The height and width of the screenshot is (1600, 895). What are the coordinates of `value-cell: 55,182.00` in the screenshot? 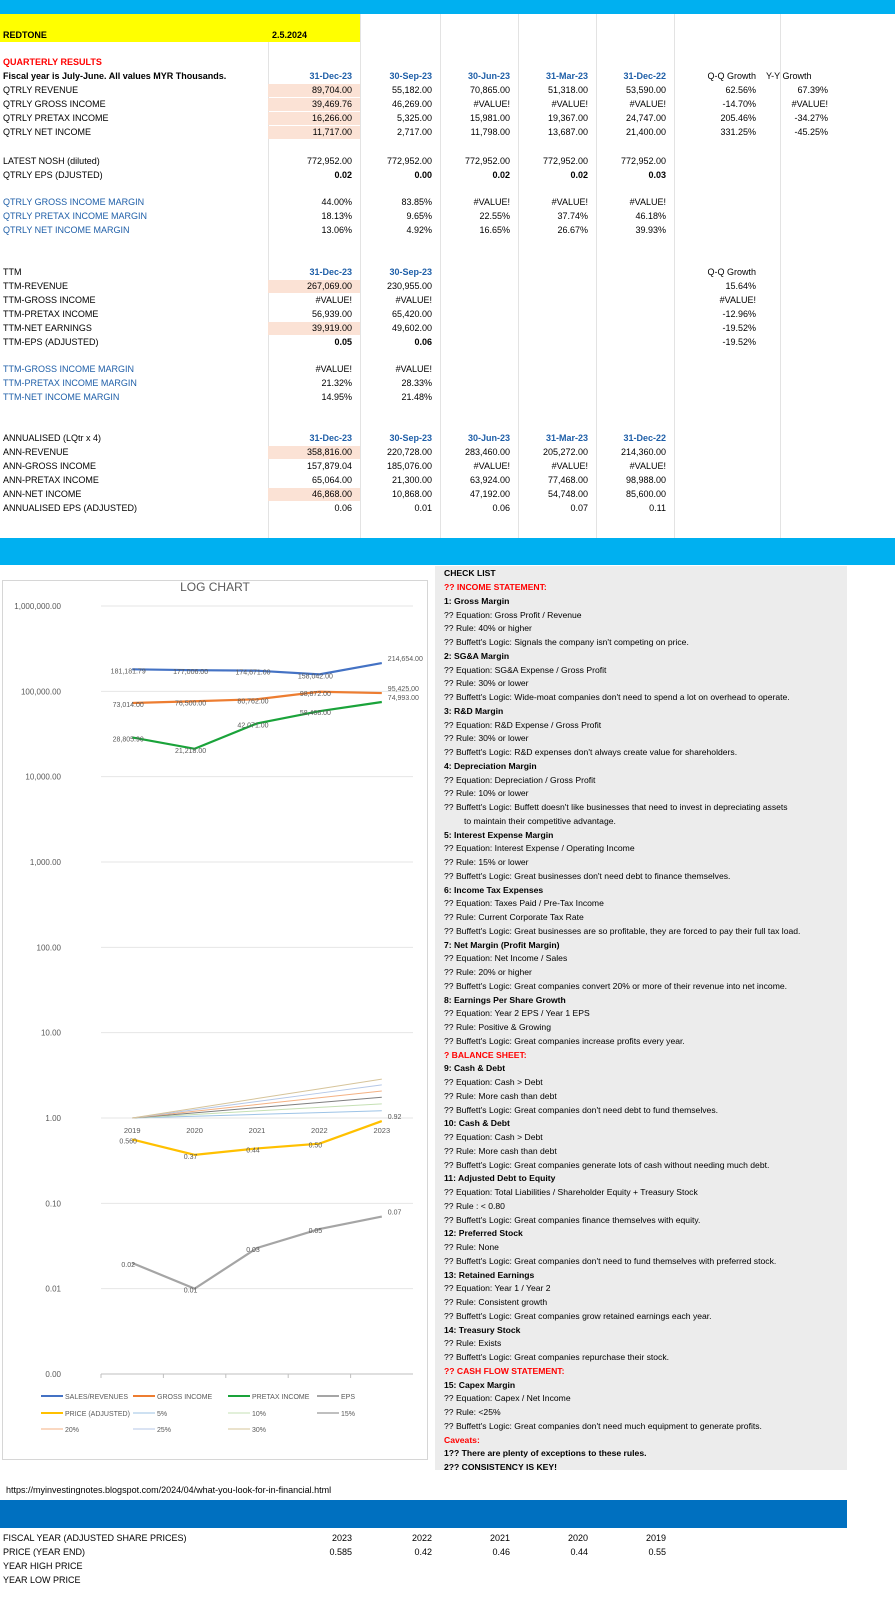 It's located at (411, 90).